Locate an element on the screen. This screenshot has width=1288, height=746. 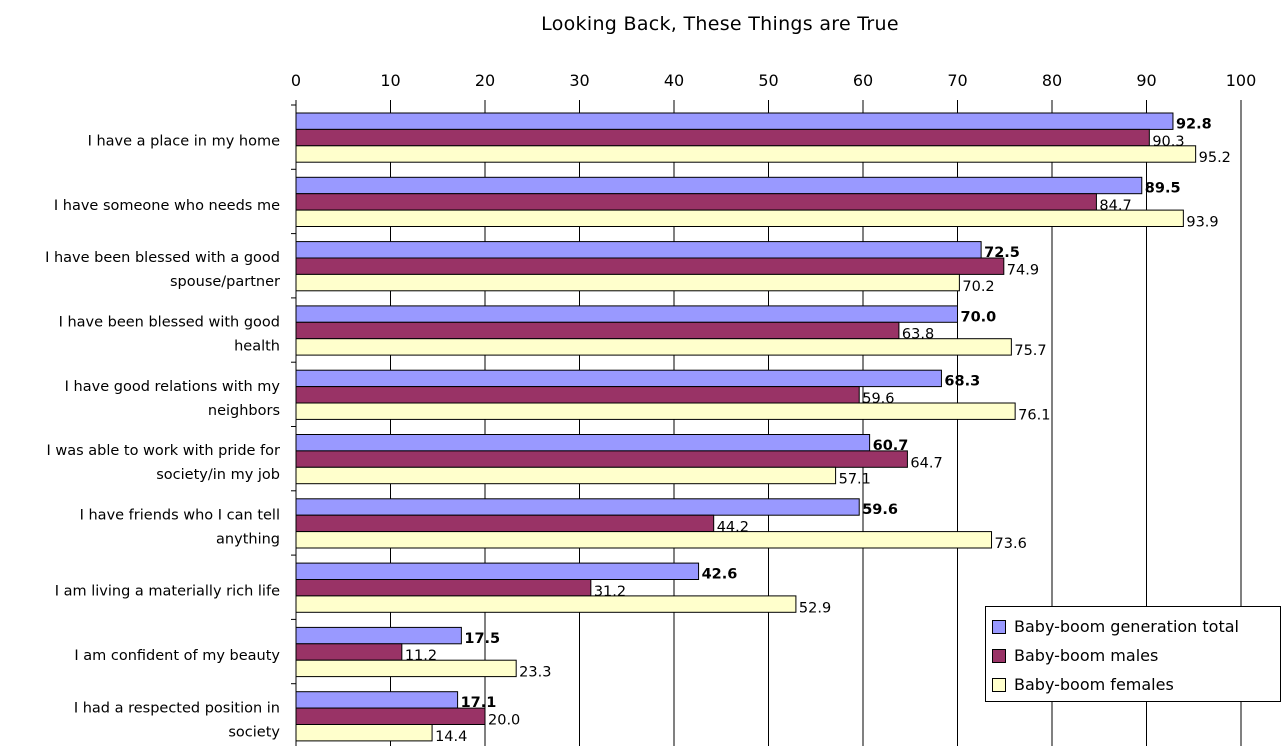
category-label: I have a place in my home is located at coordinates (184, 142).